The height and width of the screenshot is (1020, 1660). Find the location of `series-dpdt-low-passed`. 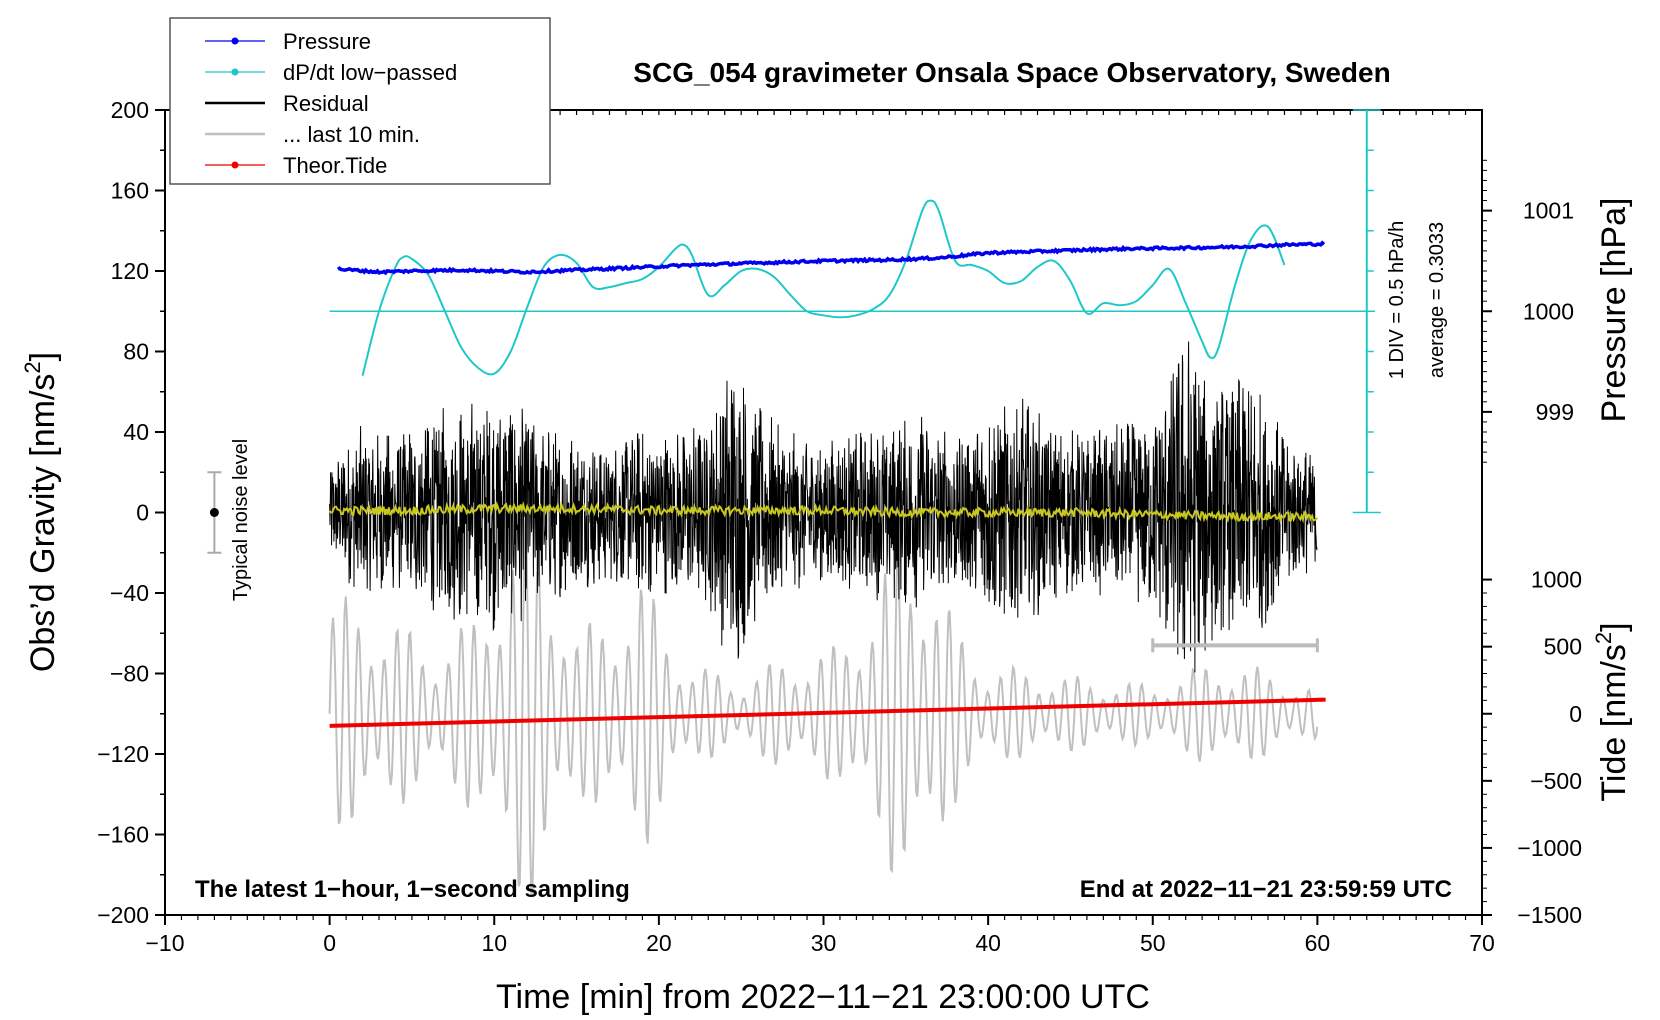

series-dpdt-low-passed is located at coordinates (852, 287).